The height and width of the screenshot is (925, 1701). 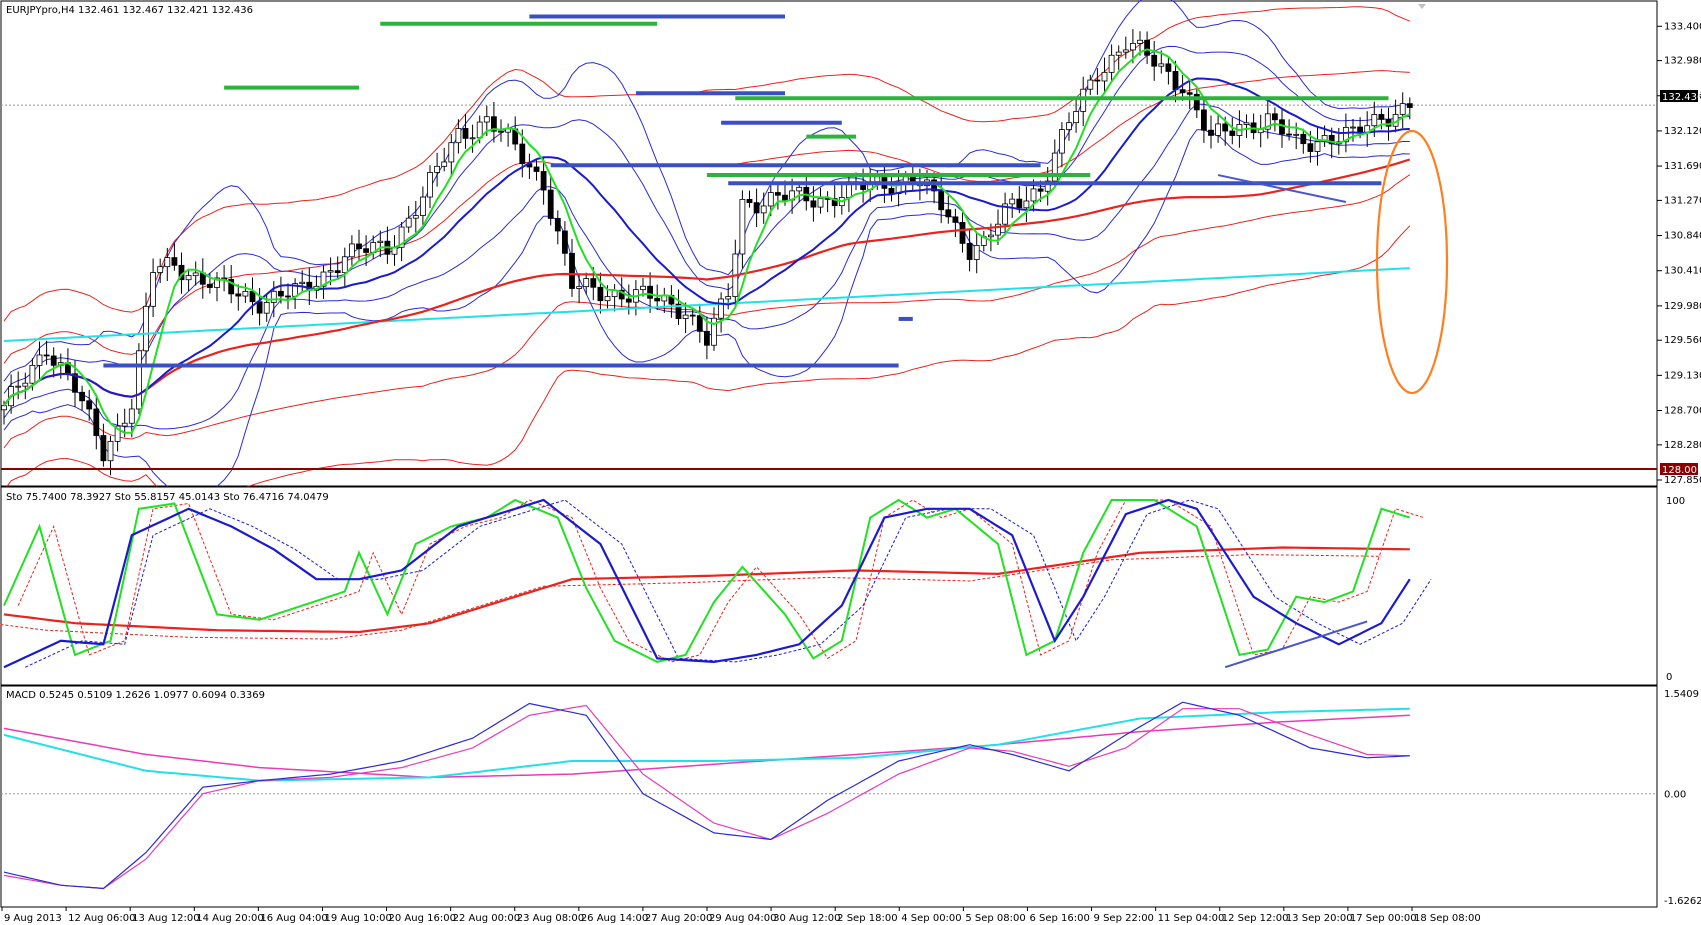 What do you see at coordinates (1682, 445) in the screenshot?
I see `price-tick-label: 128.280` at bounding box center [1682, 445].